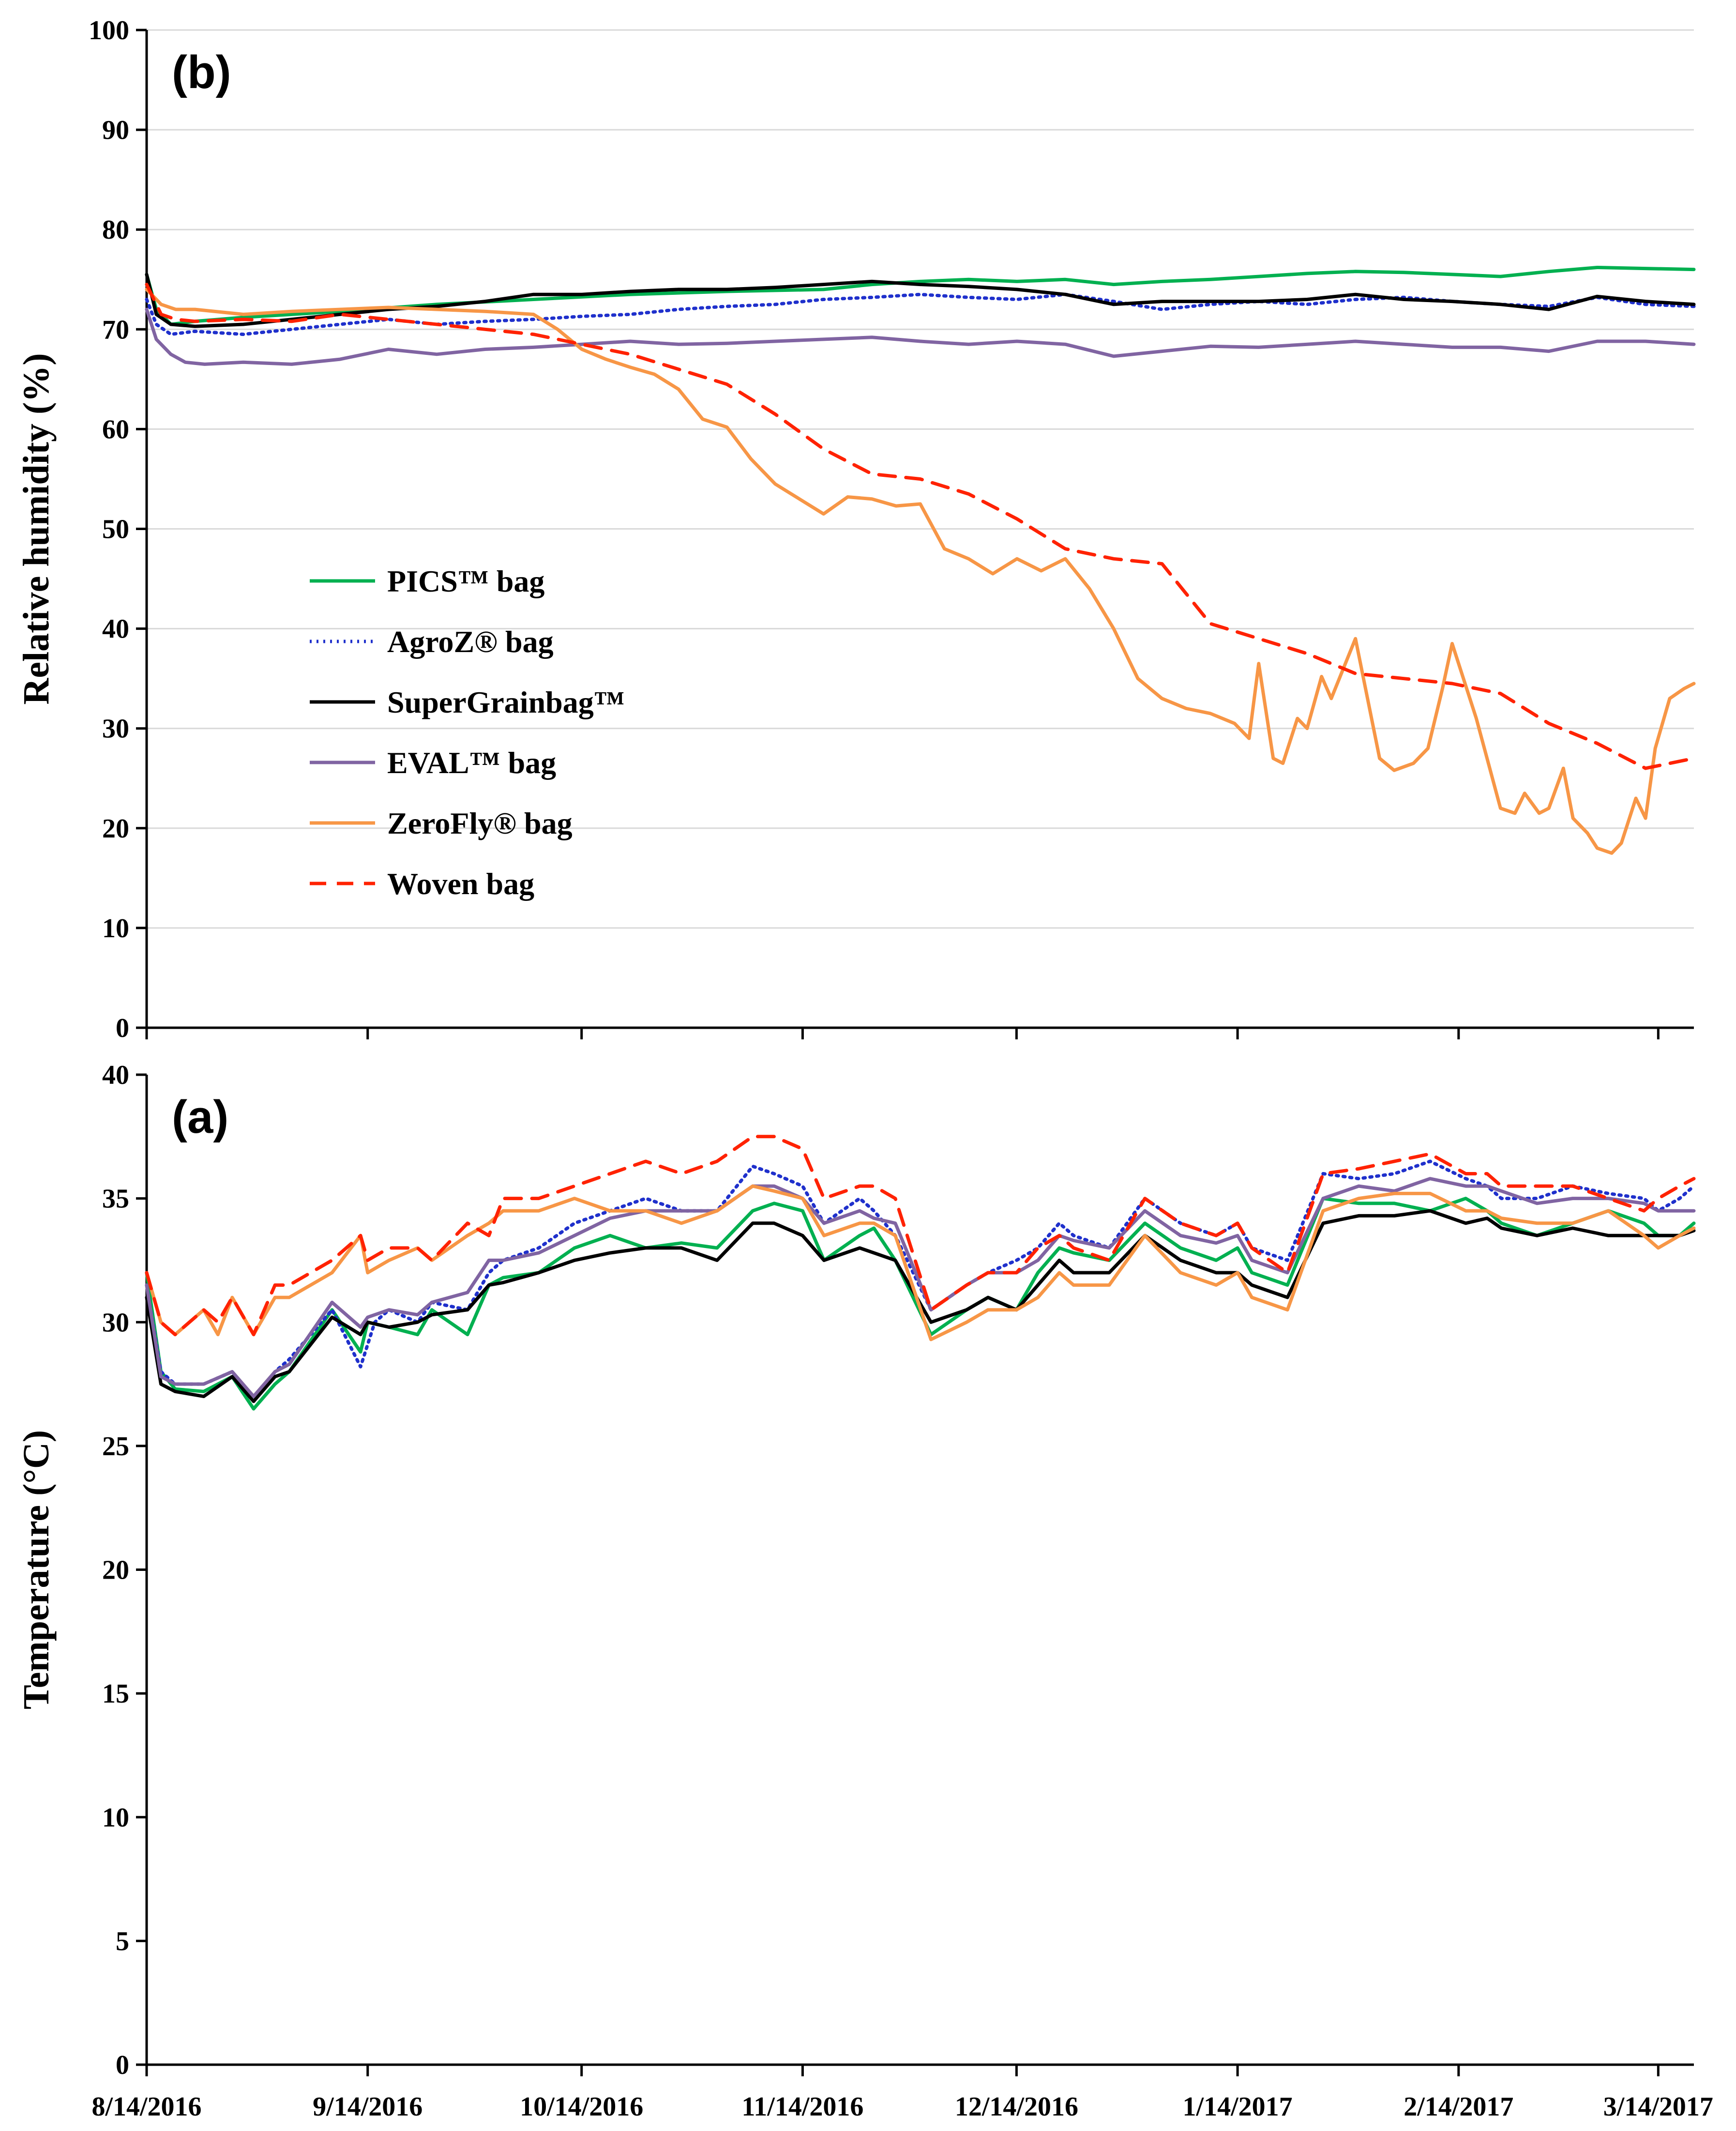 The image size is (1736, 2131). Describe the element at coordinates (109, 30) in the screenshot. I see `humidity-y-tick-label: 100` at that location.